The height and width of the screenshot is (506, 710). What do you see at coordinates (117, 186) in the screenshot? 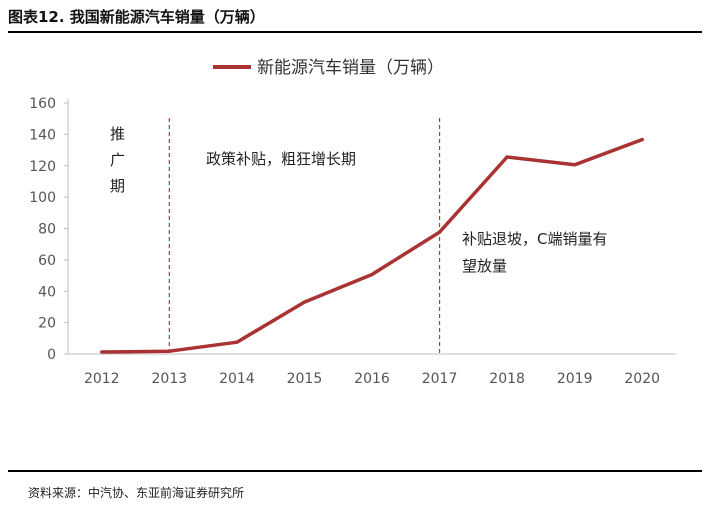
I see `annotation-phase1: 期` at bounding box center [117, 186].